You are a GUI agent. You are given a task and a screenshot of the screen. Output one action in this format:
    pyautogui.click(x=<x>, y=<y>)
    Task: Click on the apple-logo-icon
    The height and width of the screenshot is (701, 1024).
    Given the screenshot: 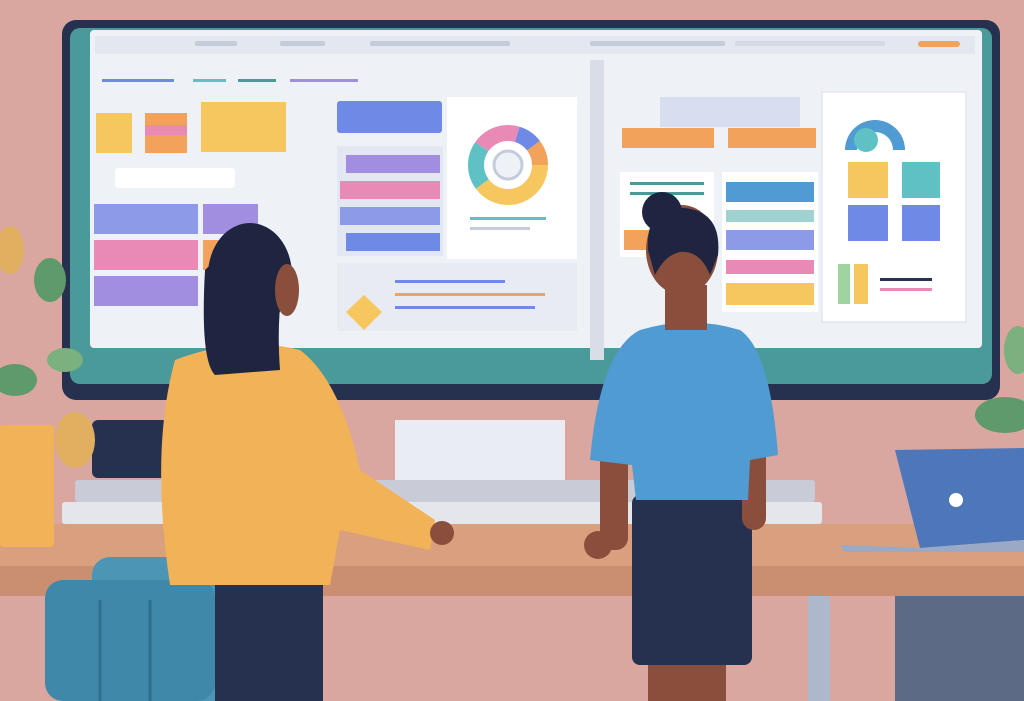 What is the action you would take?
    pyautogui.click(x=956, y=500)
    